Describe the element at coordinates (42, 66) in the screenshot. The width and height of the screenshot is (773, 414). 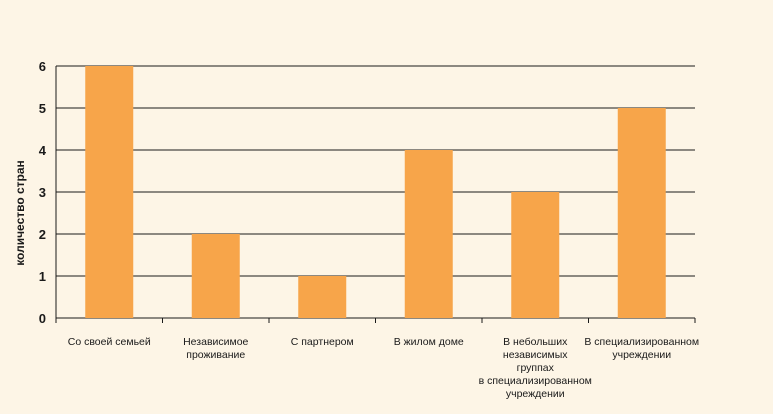
I see `y-tick-label: 6` at that location.